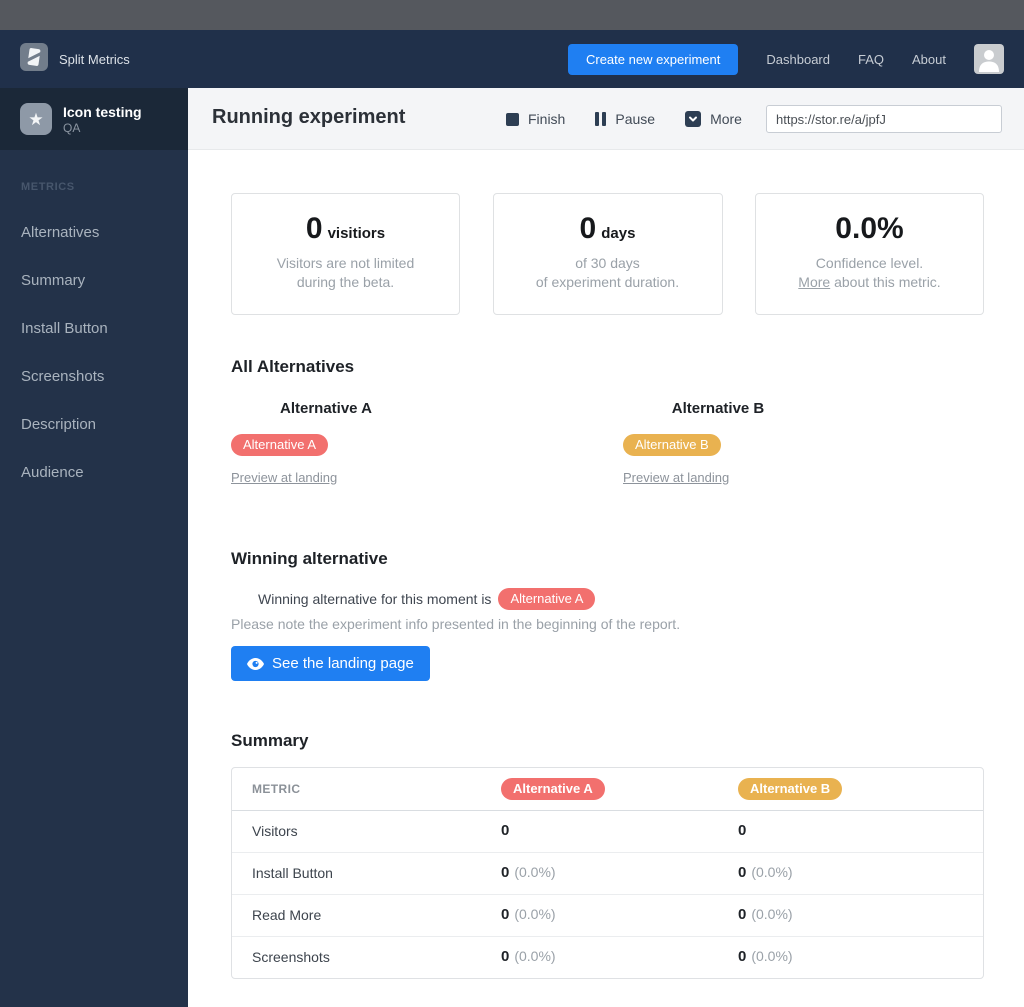 The width and height of the screenshot is (1024, 1007). What do you see at coordinates (102, 111) in the screenshot?
I see `experiment-name: Icon testing` at bounding box center [102, 111].